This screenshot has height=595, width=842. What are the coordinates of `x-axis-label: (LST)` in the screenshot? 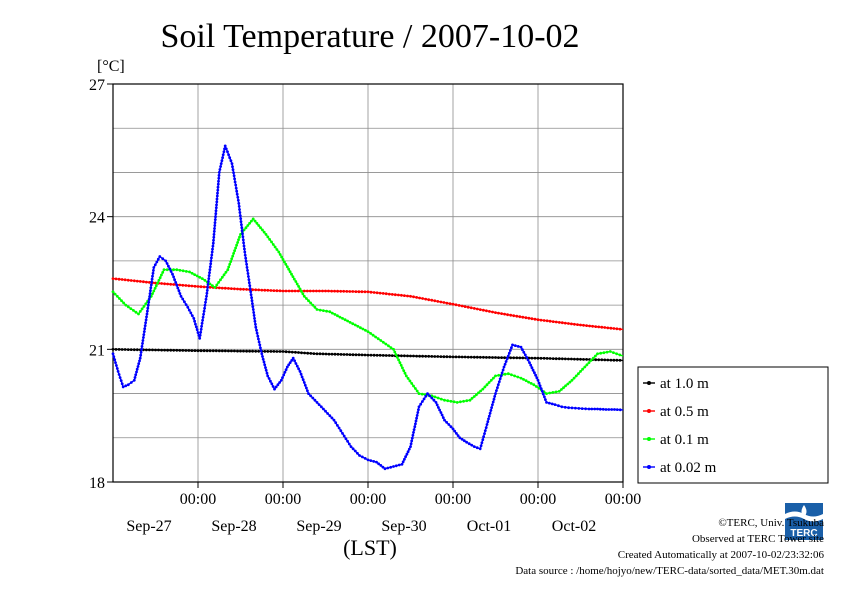 It's located at (370, 547).